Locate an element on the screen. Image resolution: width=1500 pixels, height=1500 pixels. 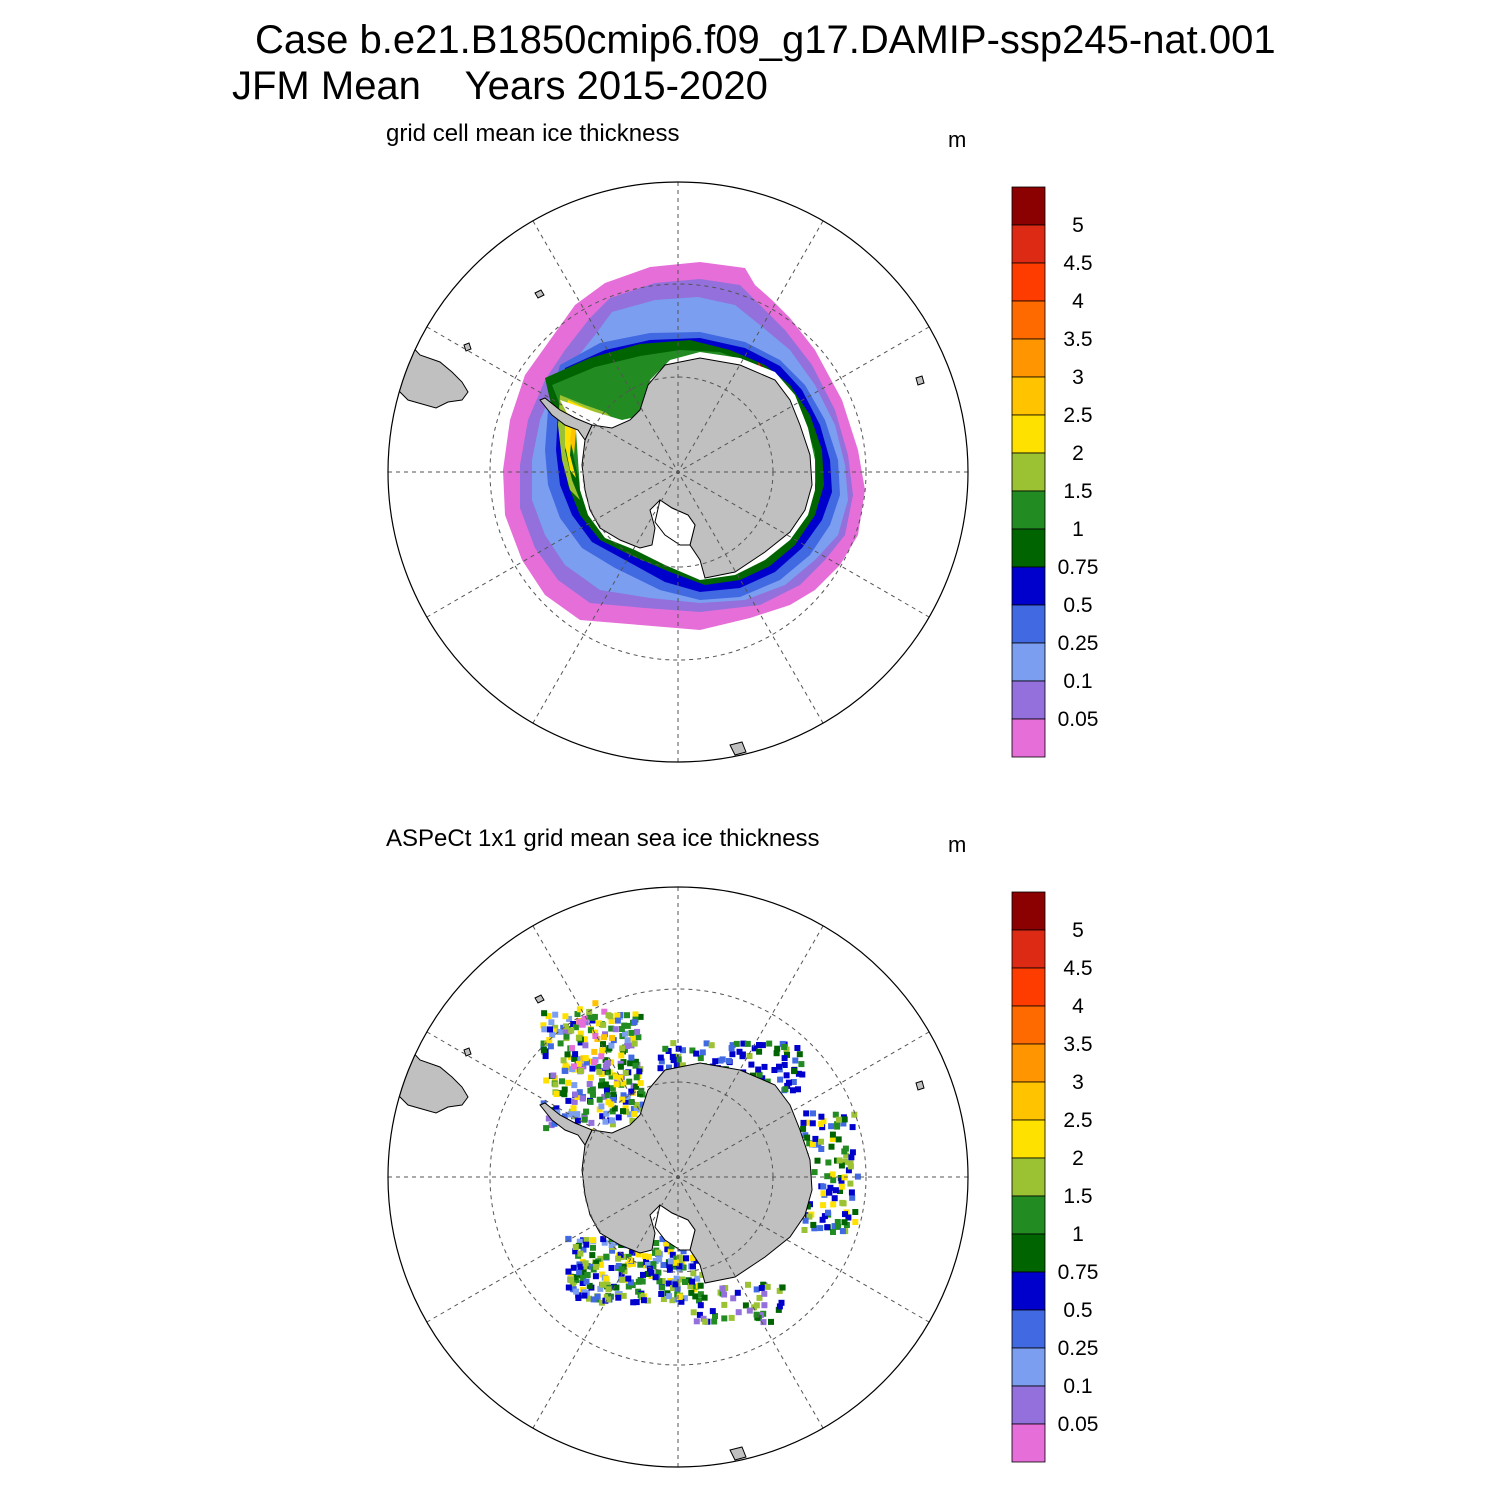
colorbar-tick-label: 0.5 is located at coordinates (1077, 1310).